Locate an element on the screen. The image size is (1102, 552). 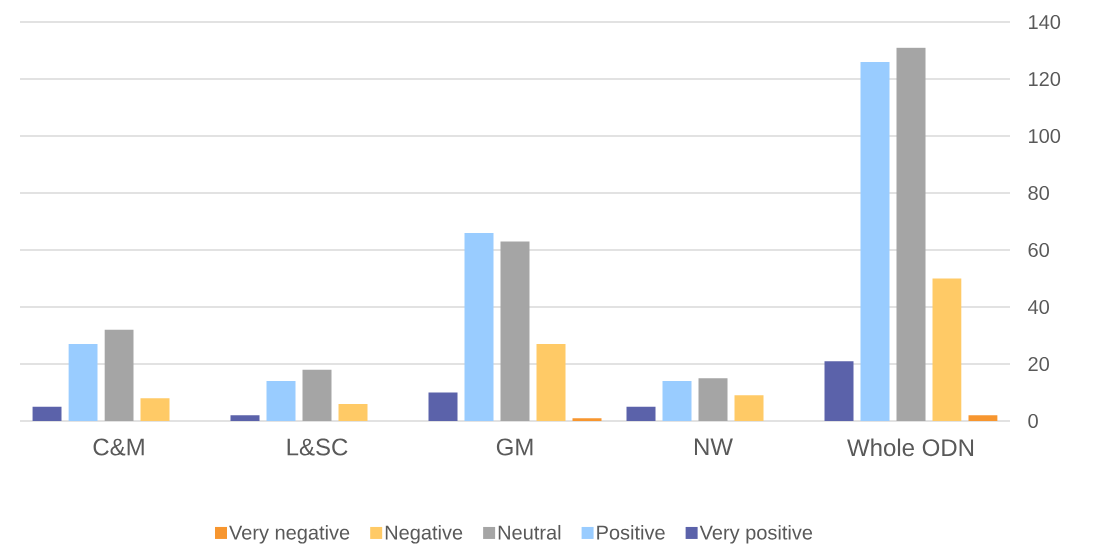
y-tick-label: 140 is located at coordinates (1045, 22).